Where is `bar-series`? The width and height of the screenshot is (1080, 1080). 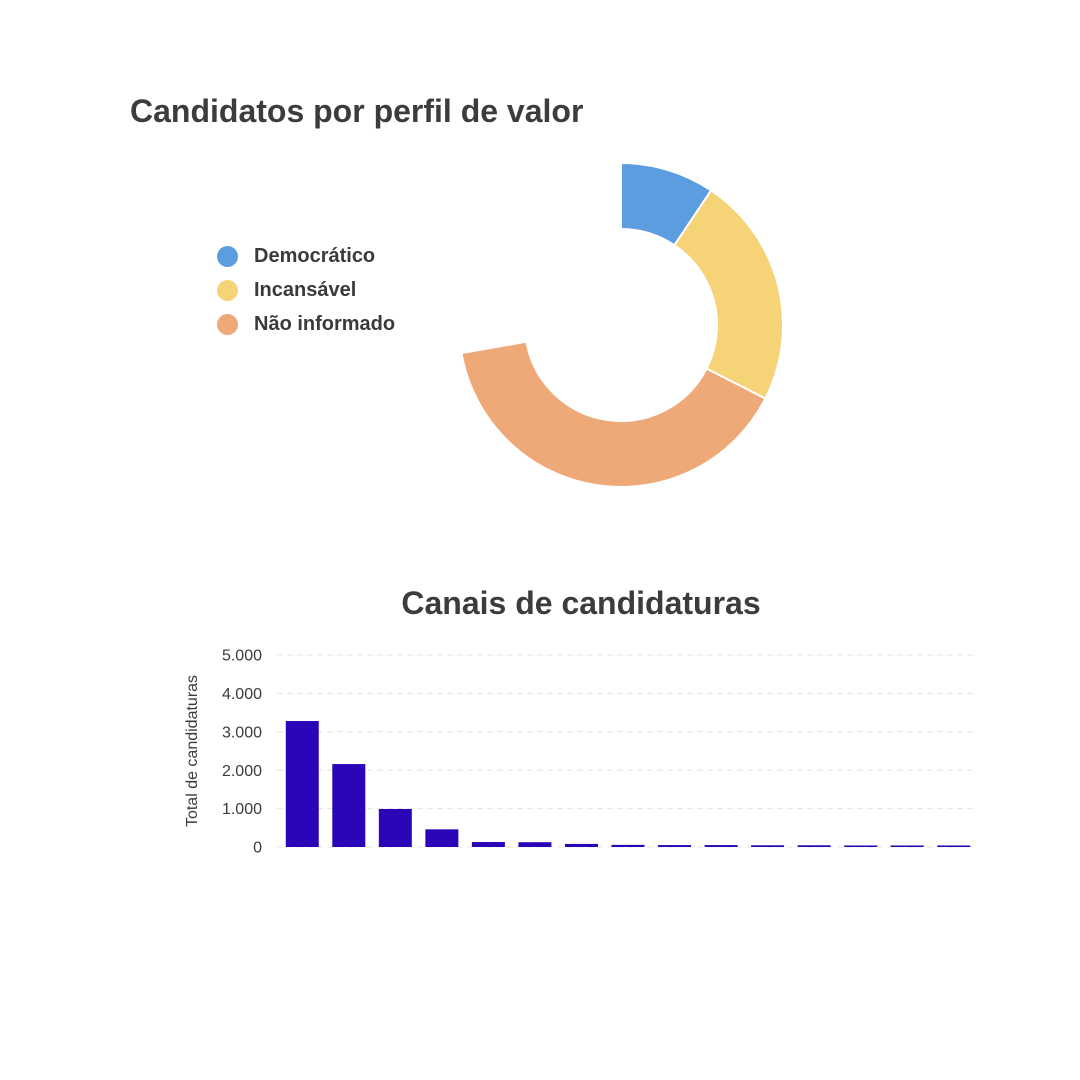 bar-series is located at coordinates (628, 784).